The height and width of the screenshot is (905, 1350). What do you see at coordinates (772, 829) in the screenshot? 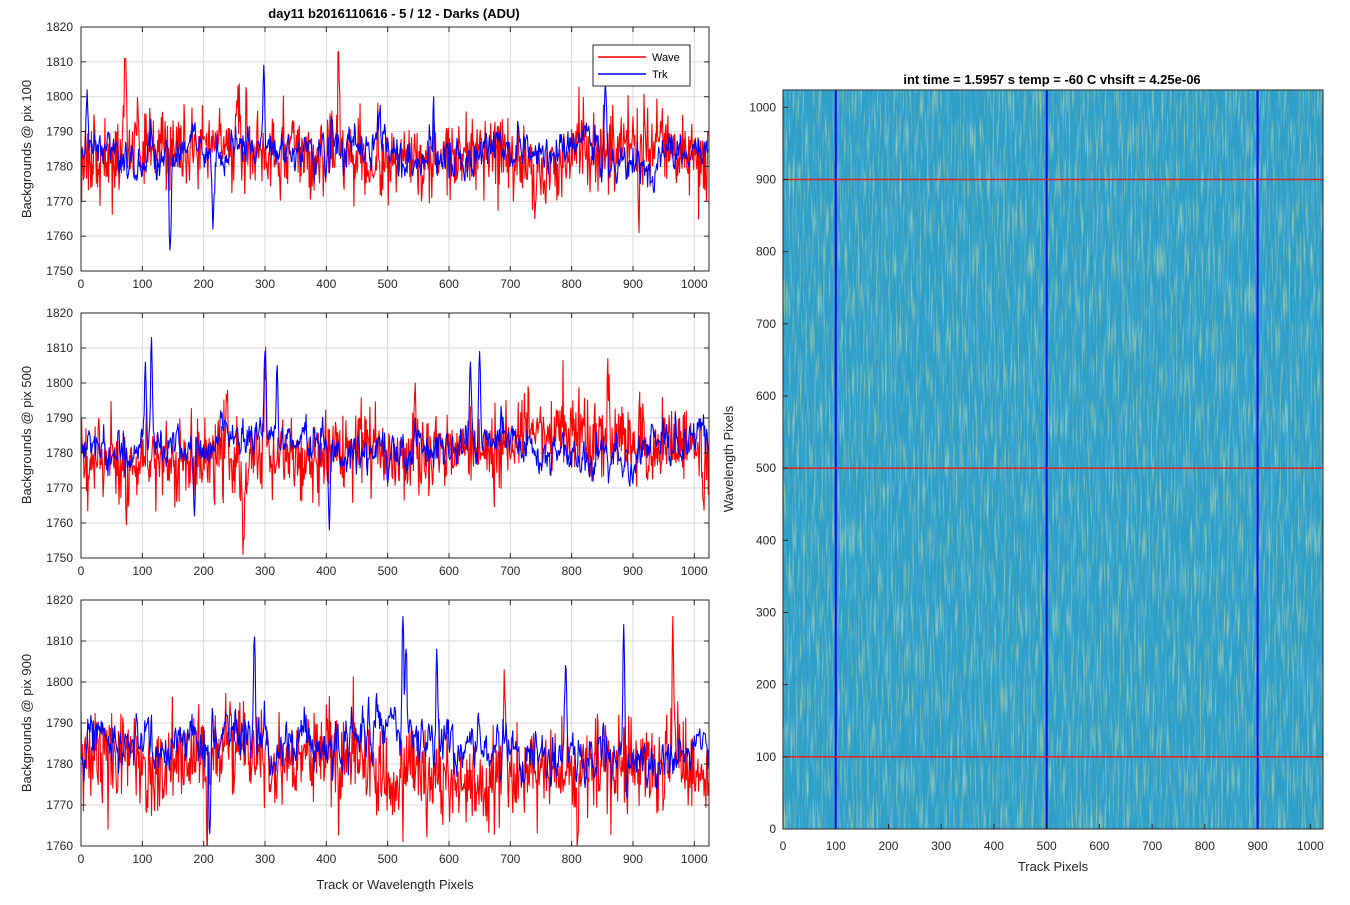
I see `y-tick-label: 0` at bounding box center [772, 829].